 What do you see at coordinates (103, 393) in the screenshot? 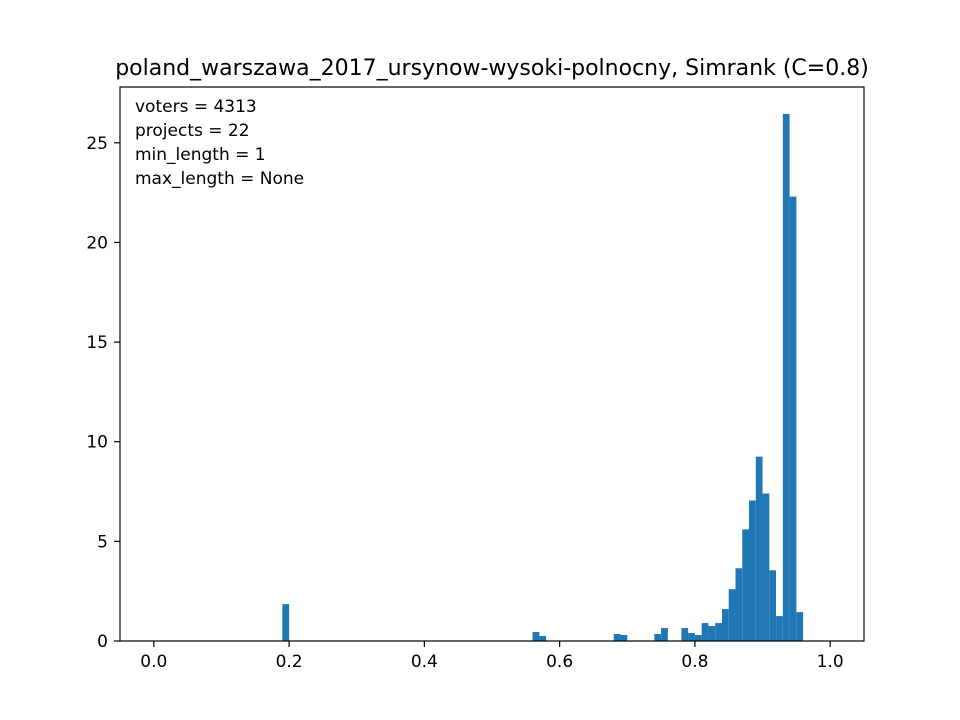
I see `y-axis: 0 5 10 15 20 25` at bounding box center [103, 393].